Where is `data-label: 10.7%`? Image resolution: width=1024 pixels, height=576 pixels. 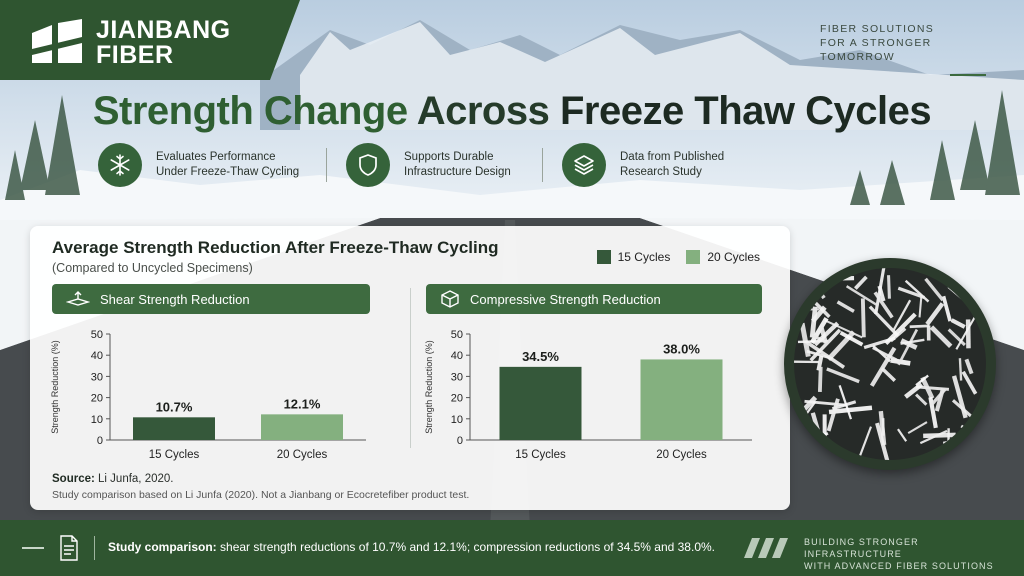 data-label: 10.7% is located at coordinates (174, 406).